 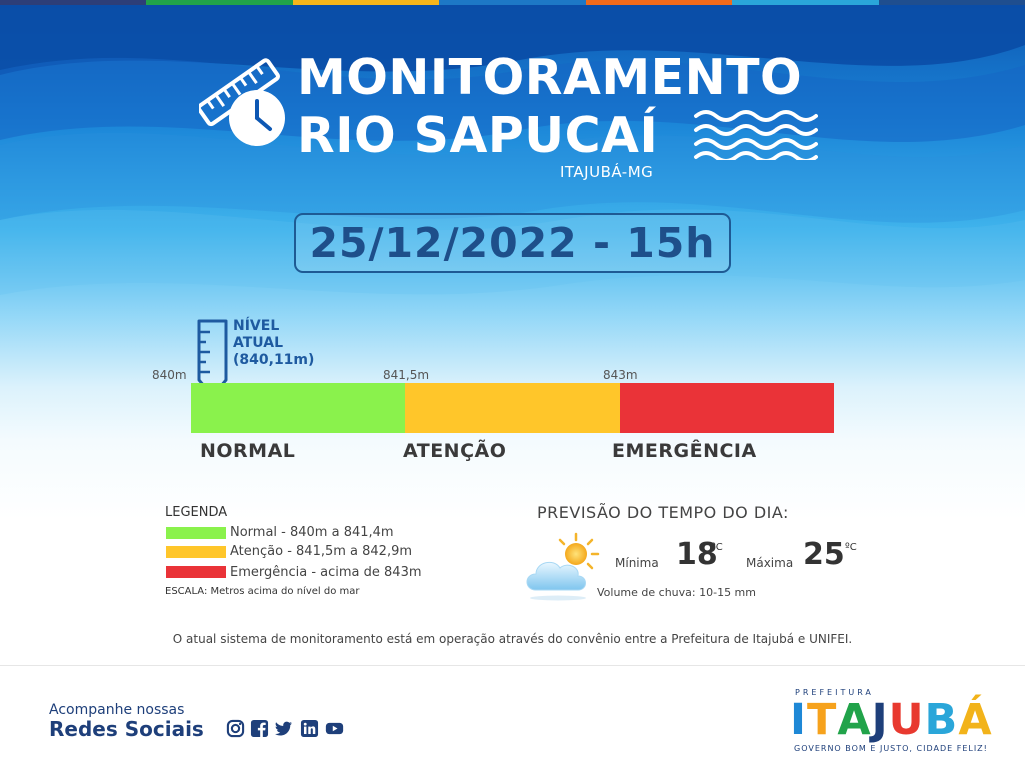 I want to click on legend-title: LEGENDA, so click(x=196, y=512).